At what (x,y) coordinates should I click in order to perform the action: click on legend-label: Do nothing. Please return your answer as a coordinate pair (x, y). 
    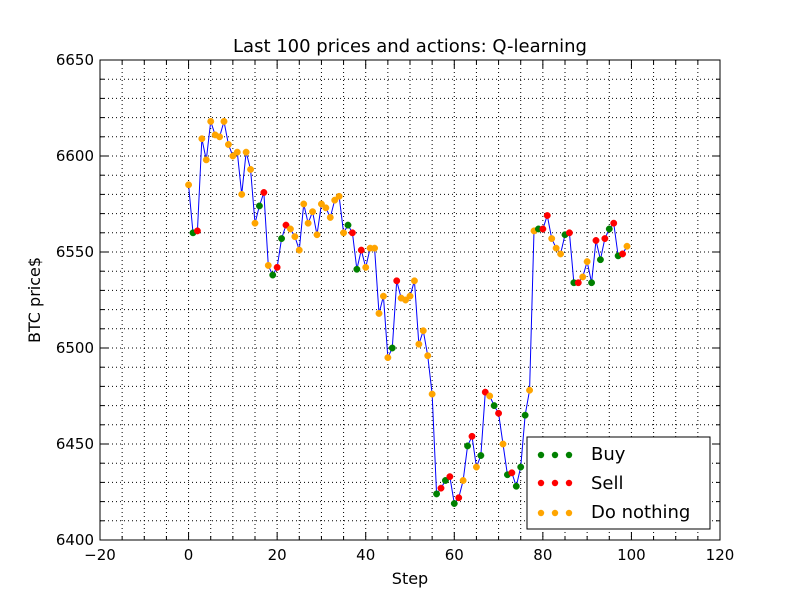
    Looking at the image, I should click on (640, 512).